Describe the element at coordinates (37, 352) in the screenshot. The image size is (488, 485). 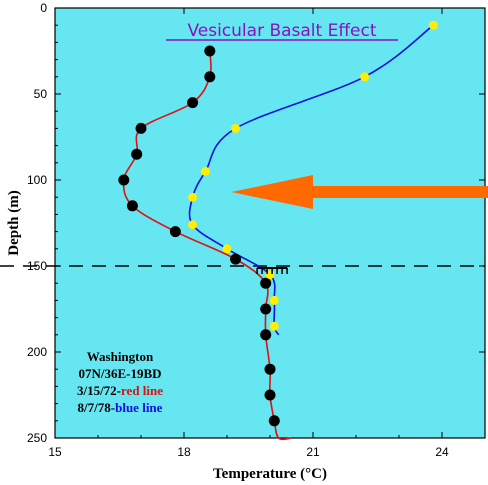
I see `y-tick-label-4: 200` at that location.